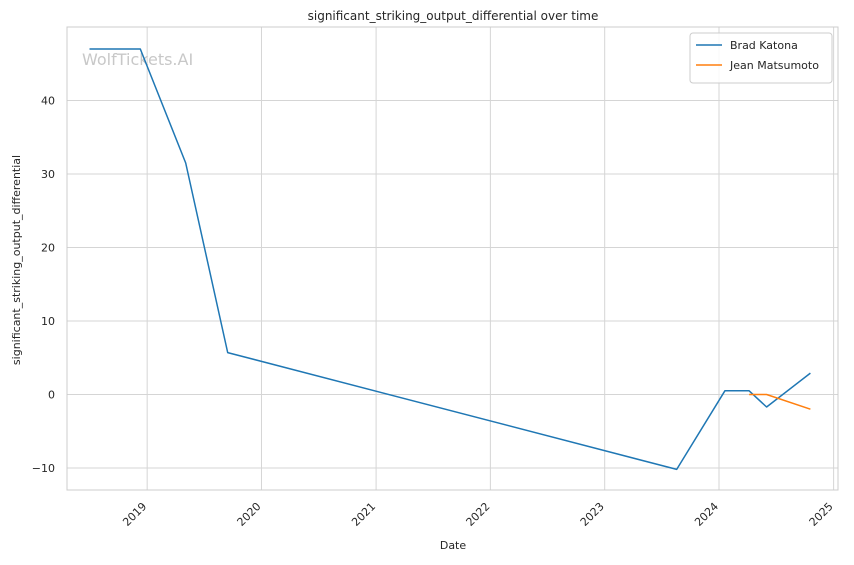  What do you see at coordinates (592, 514) in the screenshot?
I see `x-tick-label: 2023` at bounding box center [592, 514].